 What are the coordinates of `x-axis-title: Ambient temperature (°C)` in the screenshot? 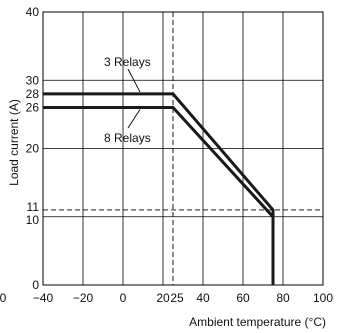 It's located at (257, 322).